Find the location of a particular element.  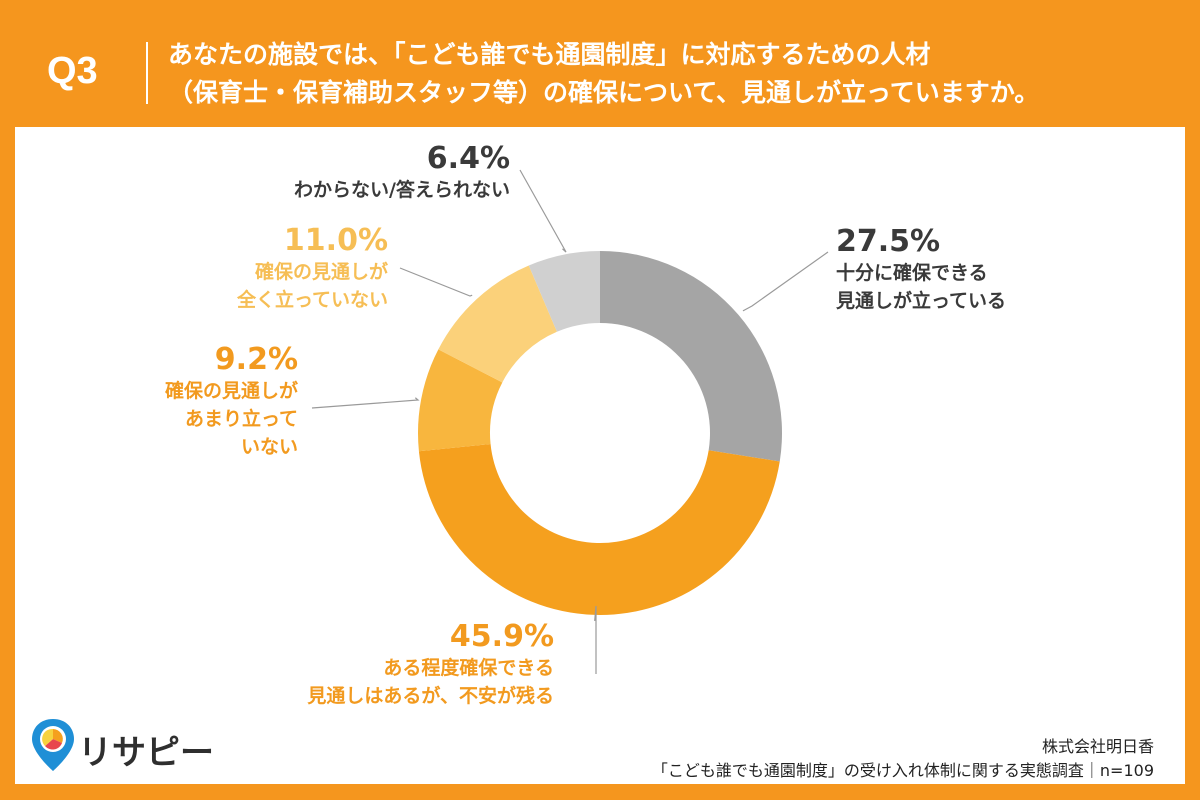

logo-text: リサピー is located at coordinates (146, 753).